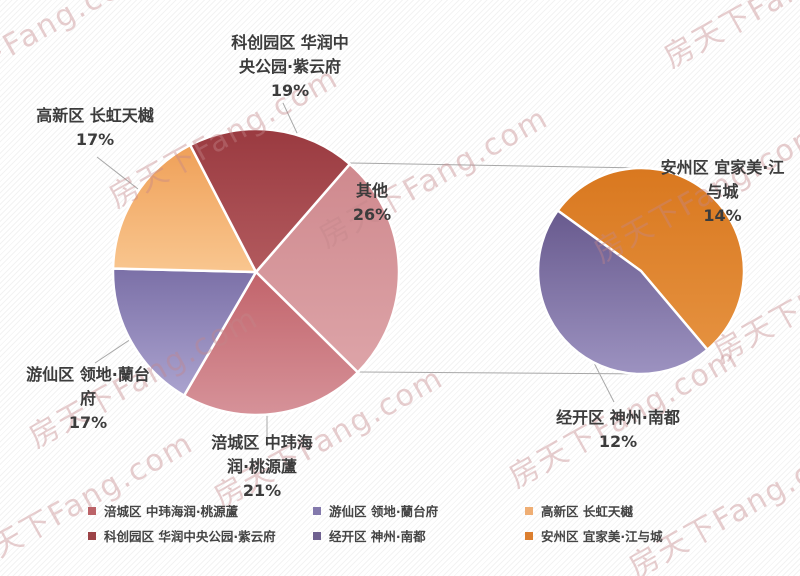 Image resolution: width=800 pixels, height=576 pixels. I want to click on legend-label: 游仙区 领地·蘭台府, so click(384, 511).